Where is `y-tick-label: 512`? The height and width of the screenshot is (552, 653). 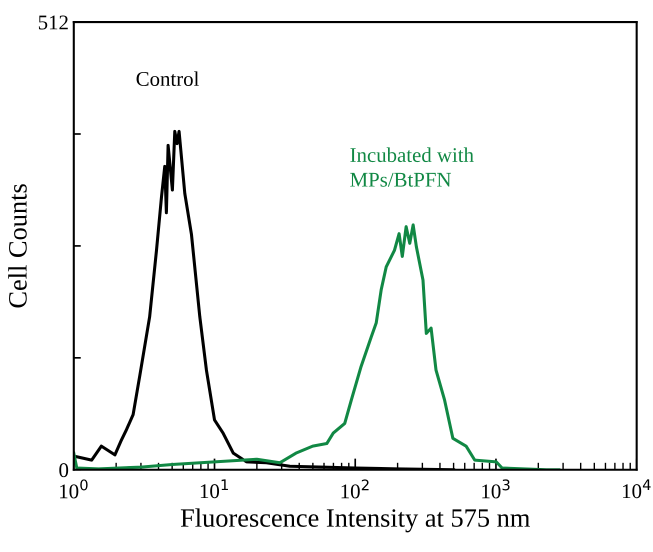 y-tick-label: 512 is located at coordinates (53, 23).